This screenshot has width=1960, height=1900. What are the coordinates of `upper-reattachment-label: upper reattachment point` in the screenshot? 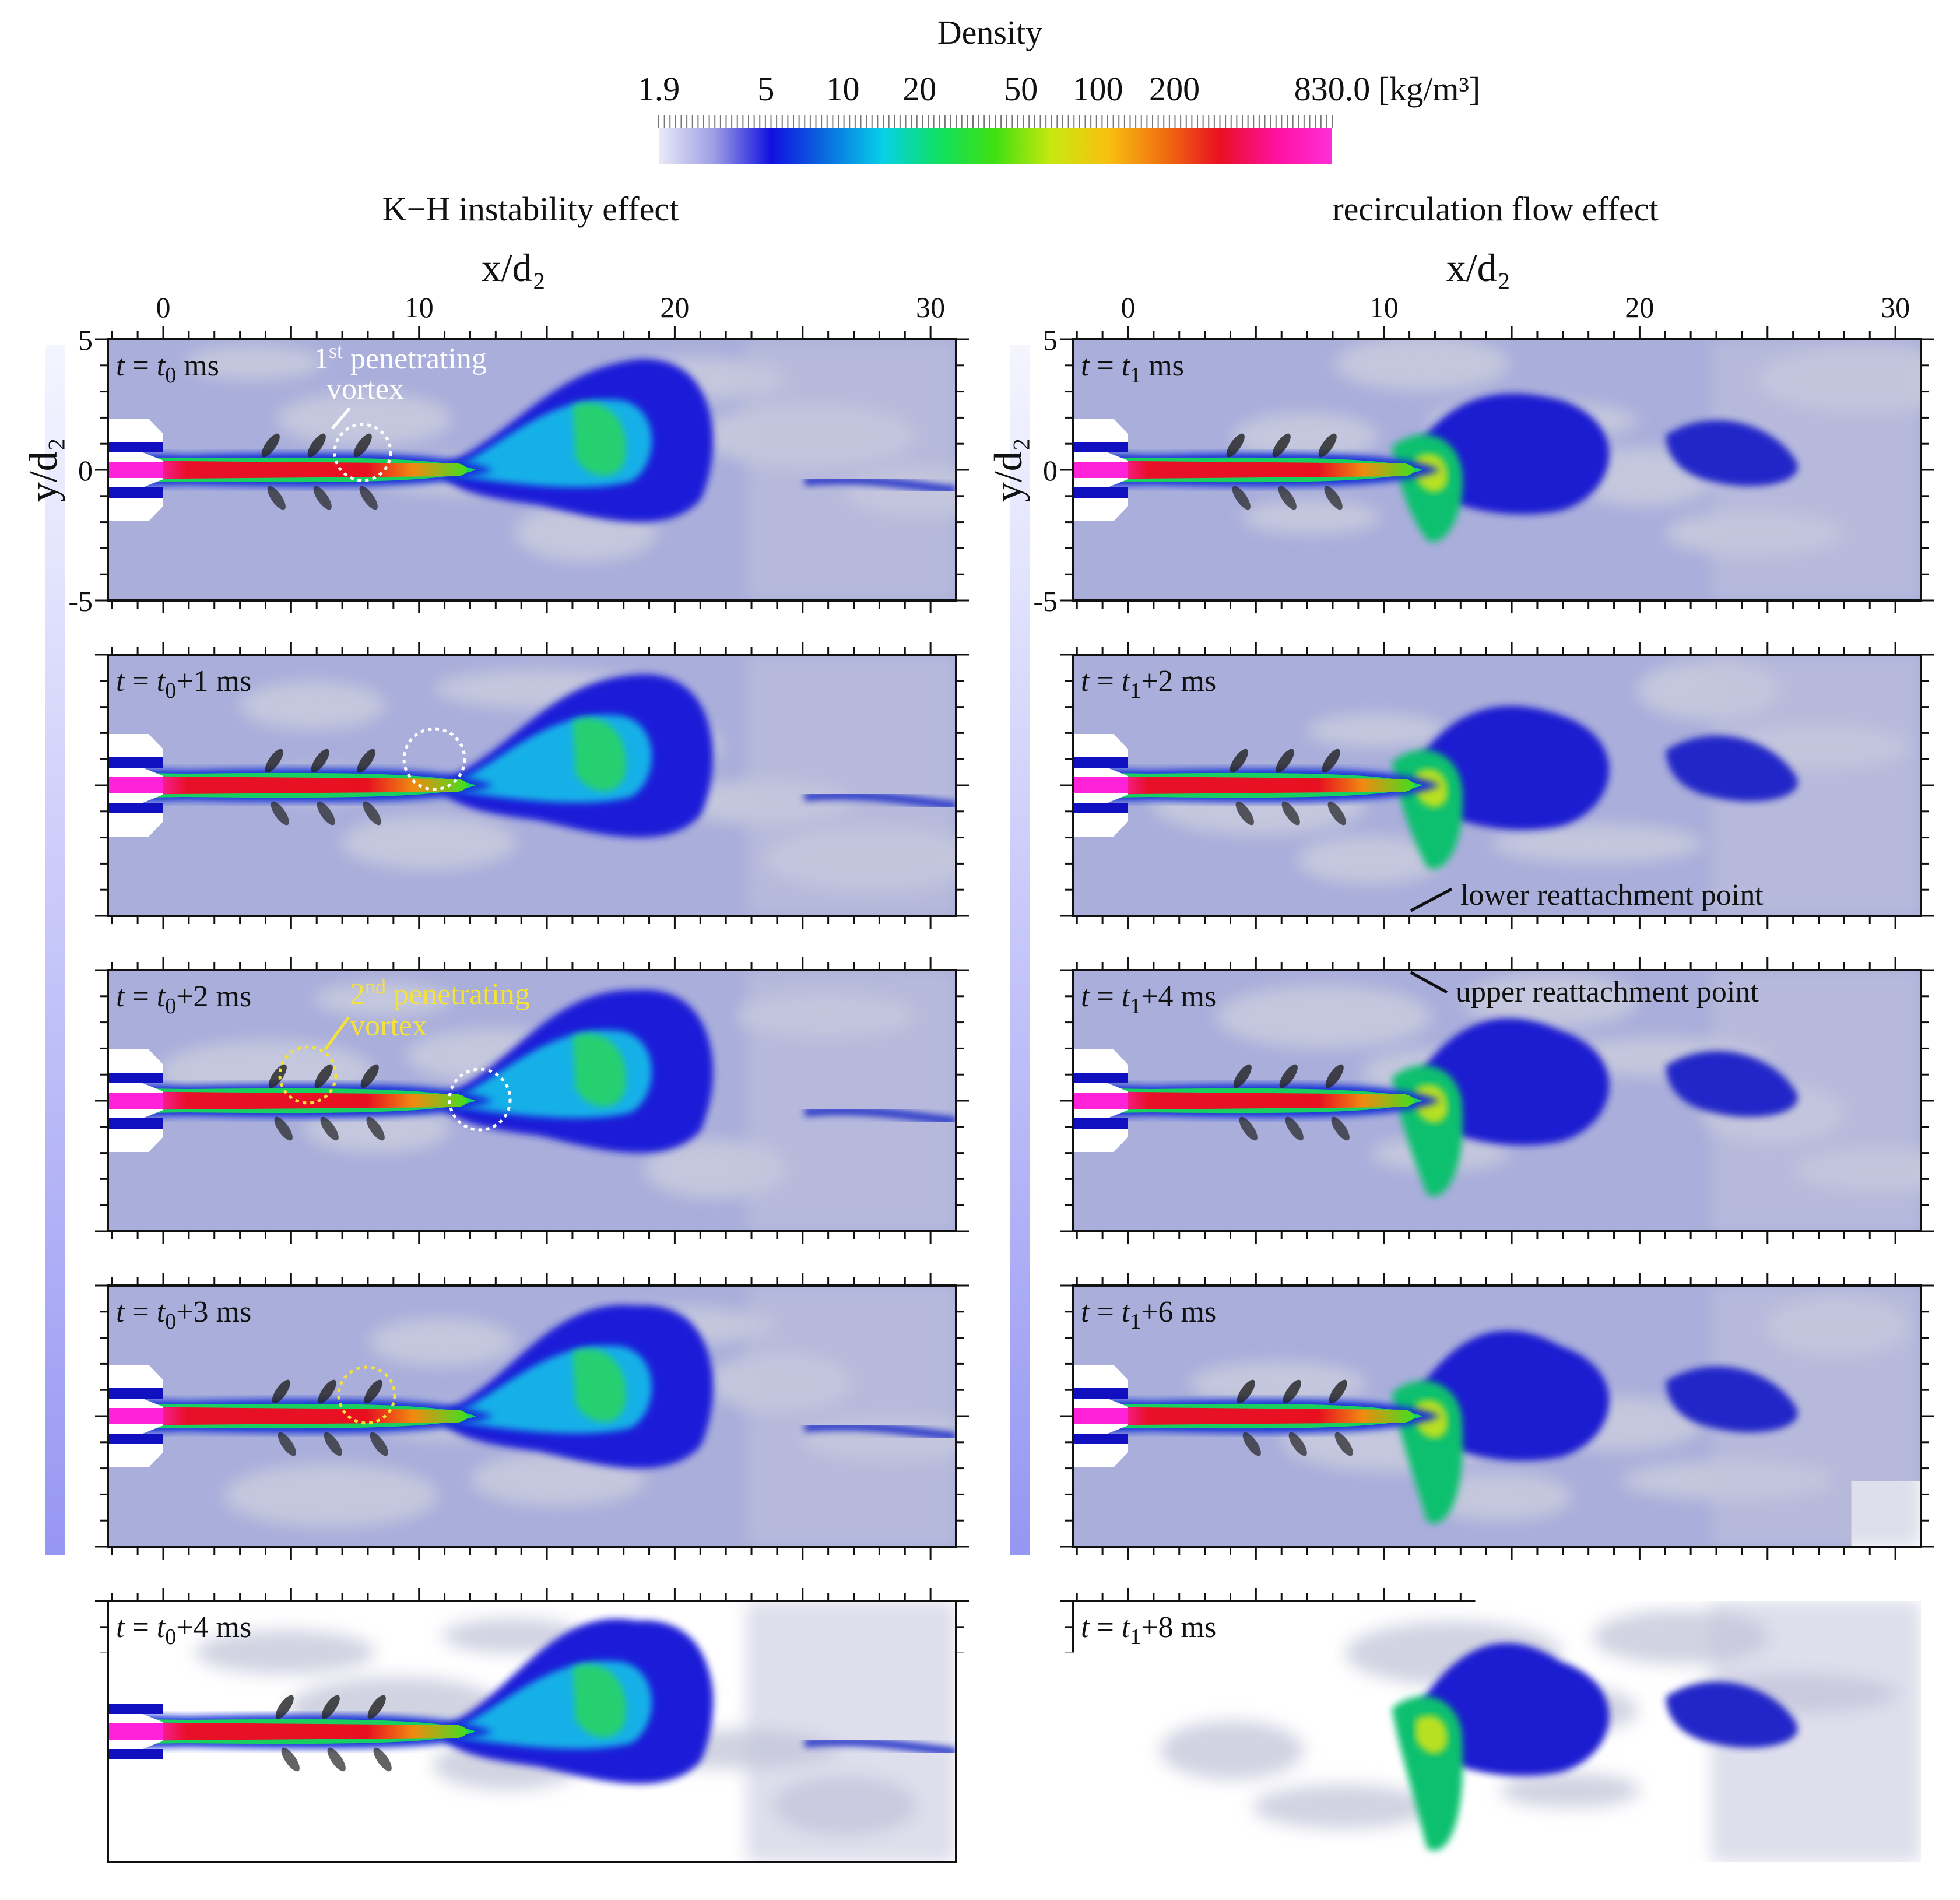 It's located at (1608, 992).